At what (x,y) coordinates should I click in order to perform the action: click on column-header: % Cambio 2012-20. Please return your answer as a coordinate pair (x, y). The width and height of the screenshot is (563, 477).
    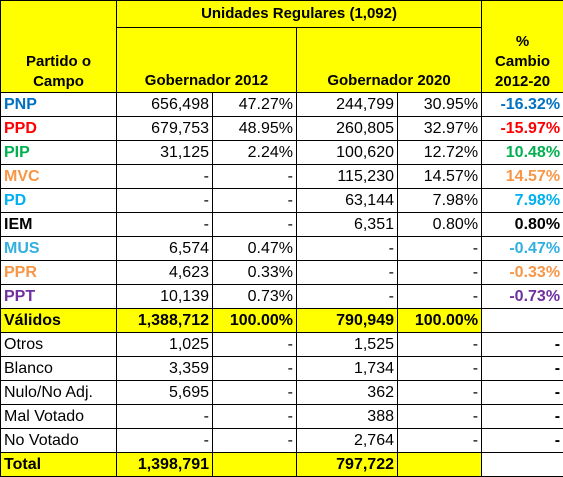
    Looking at the image, I should click on (522, 46).